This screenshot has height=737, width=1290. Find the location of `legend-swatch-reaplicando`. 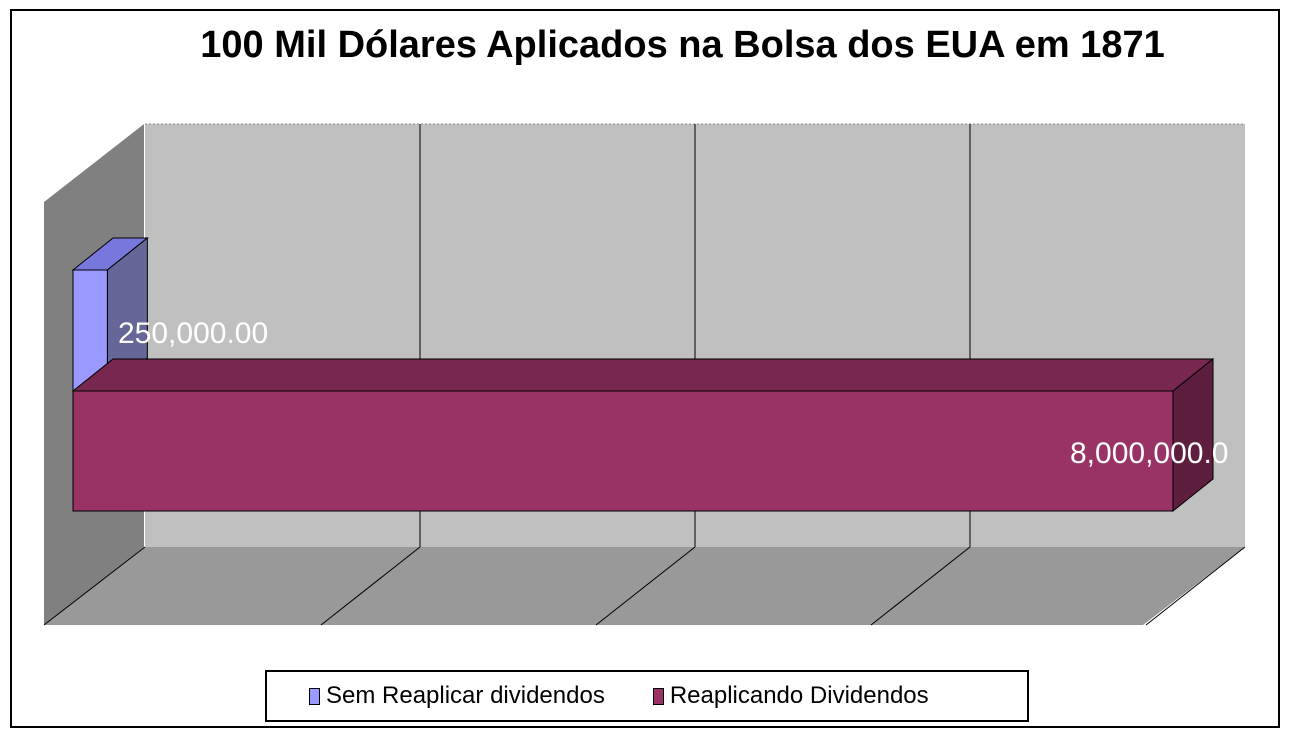

legend-swatch-reaplicando is located at coordinates (658, 696).